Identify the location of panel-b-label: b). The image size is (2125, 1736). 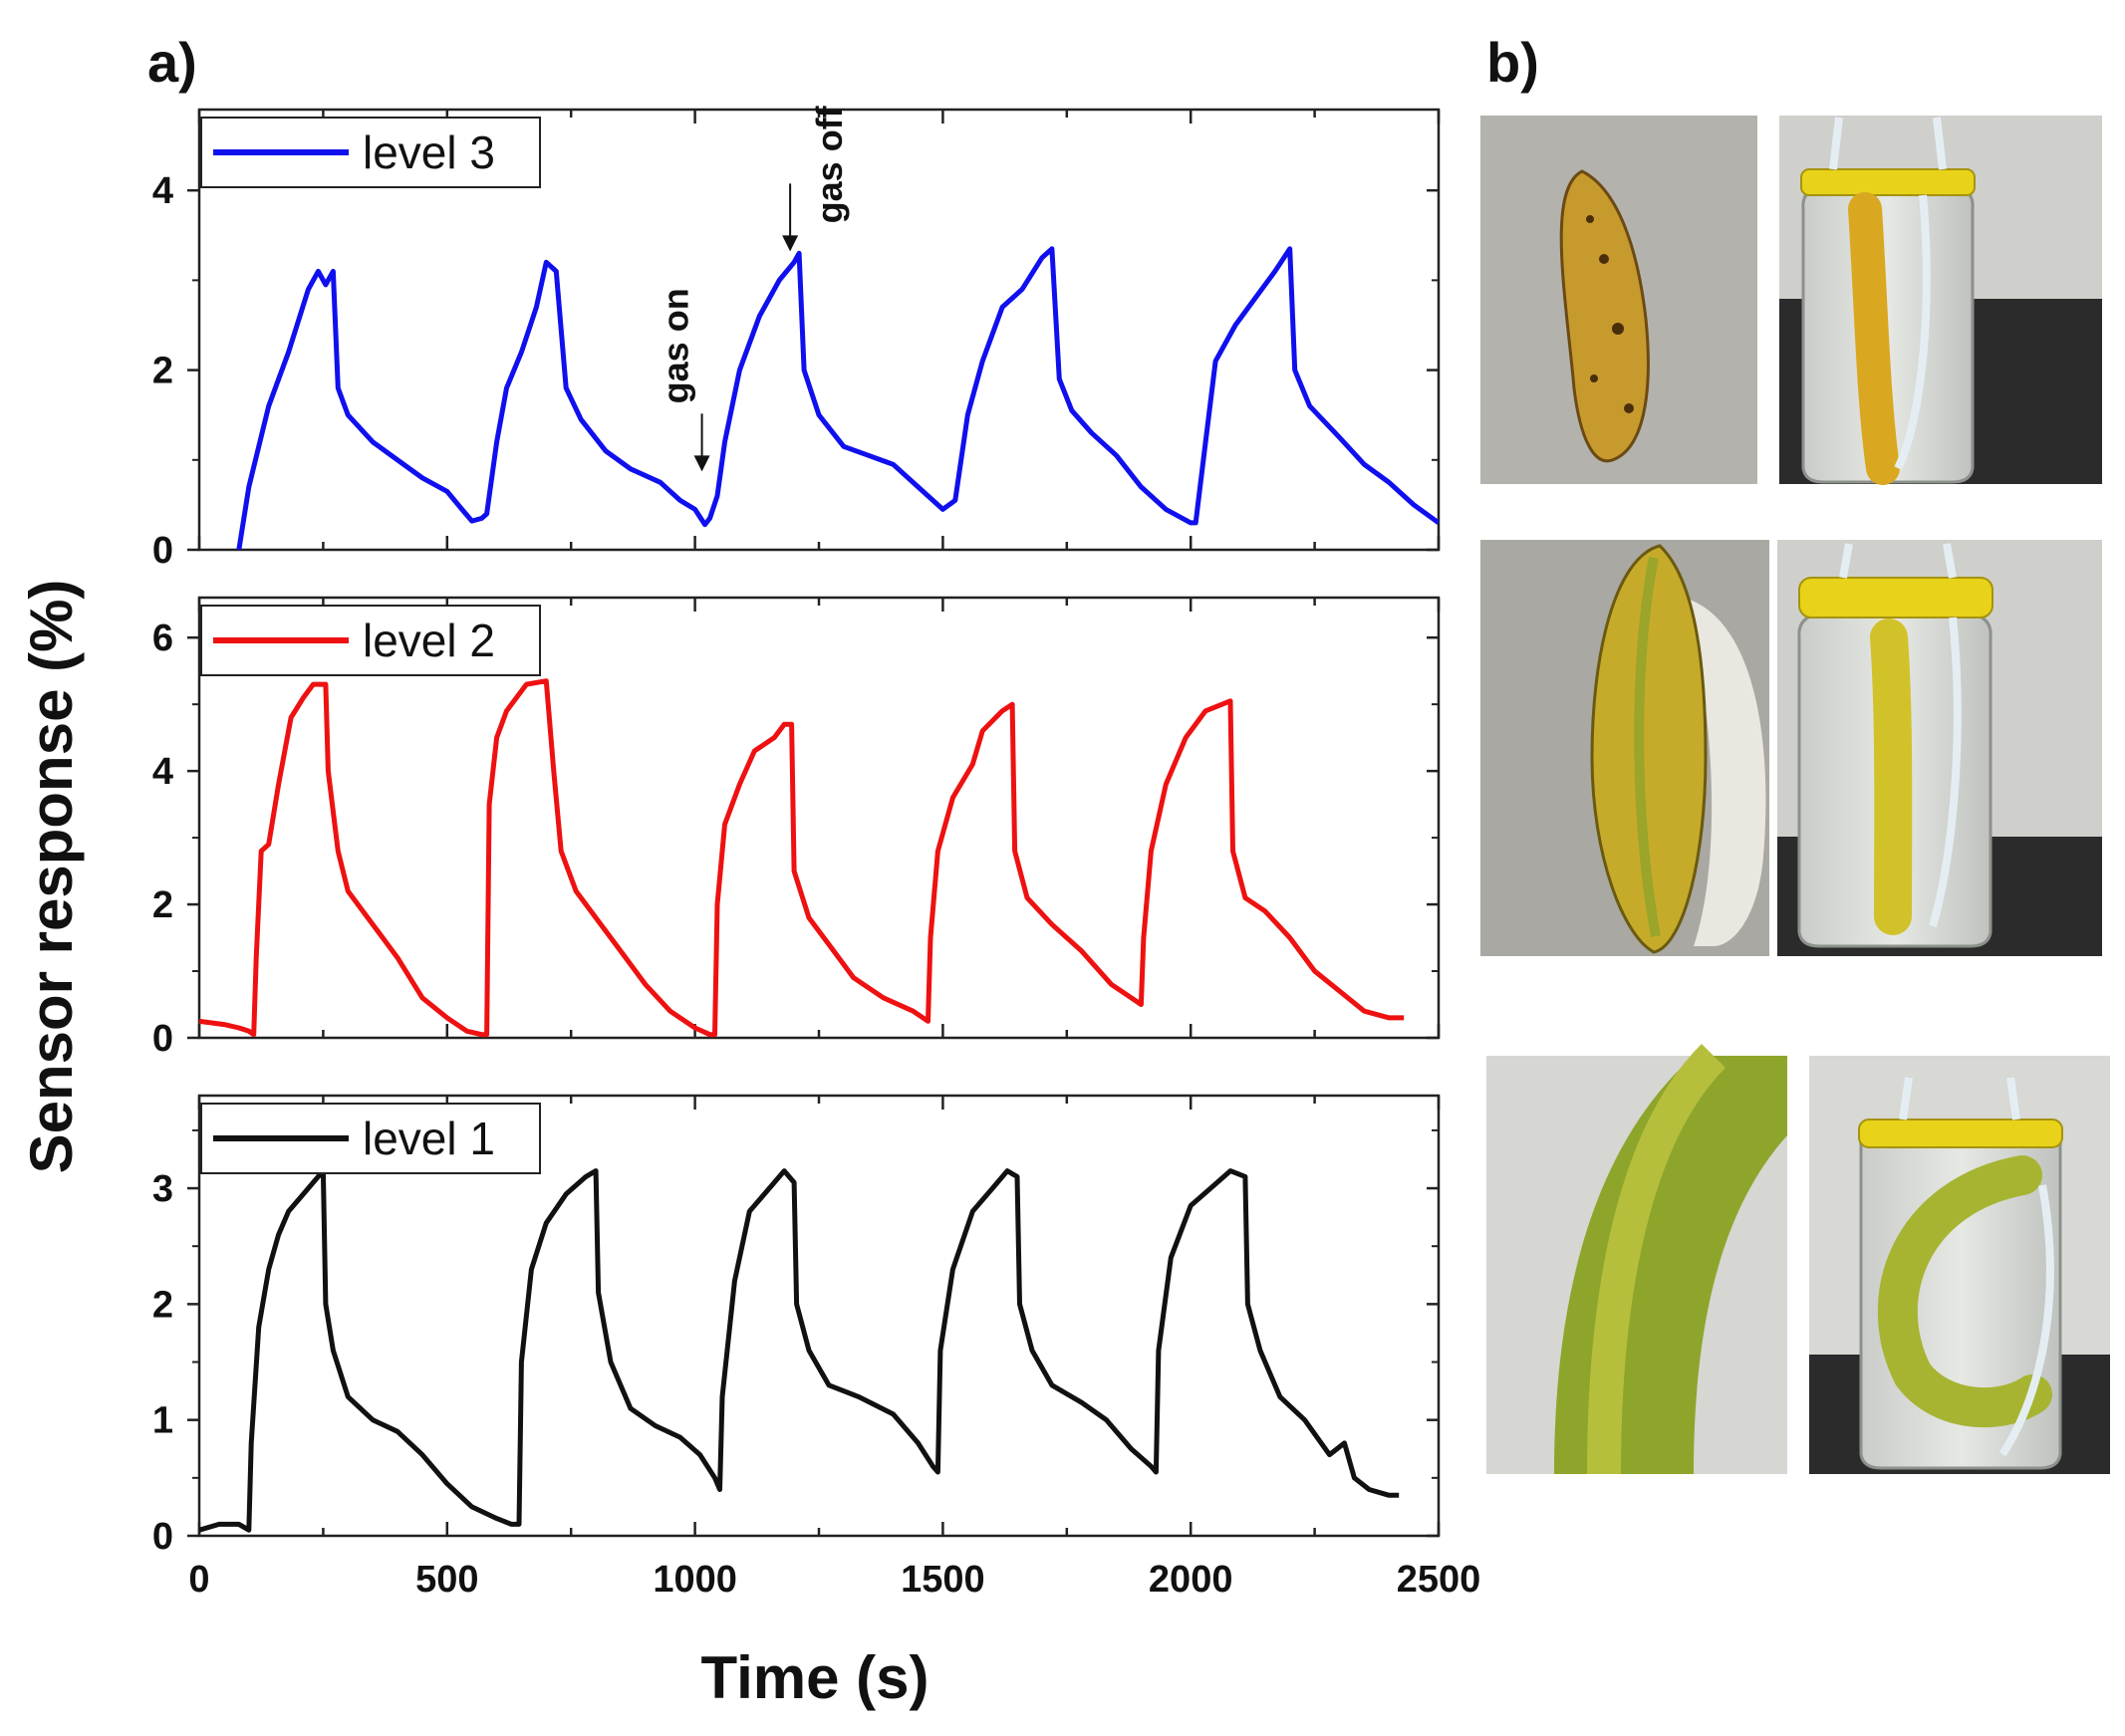
(1512, 62).